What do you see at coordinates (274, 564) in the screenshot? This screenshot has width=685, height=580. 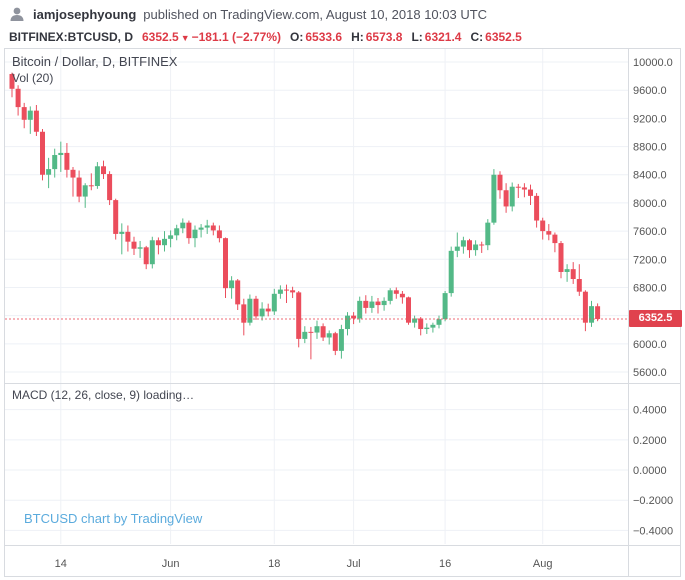 I see `svg-text: 18` at bounding box center [274, 564].